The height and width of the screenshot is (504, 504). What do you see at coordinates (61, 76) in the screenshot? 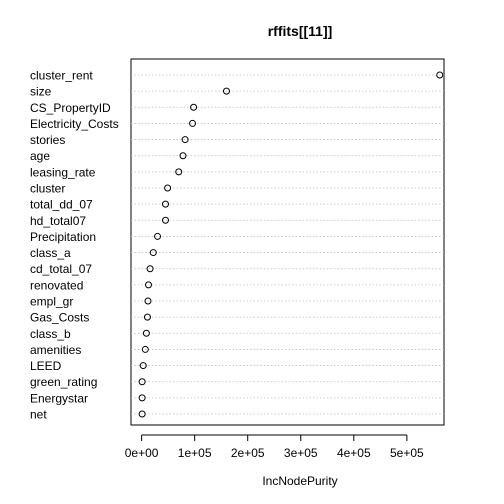
I see `category-label: cluster_rent` at bounding box center [61, 76].